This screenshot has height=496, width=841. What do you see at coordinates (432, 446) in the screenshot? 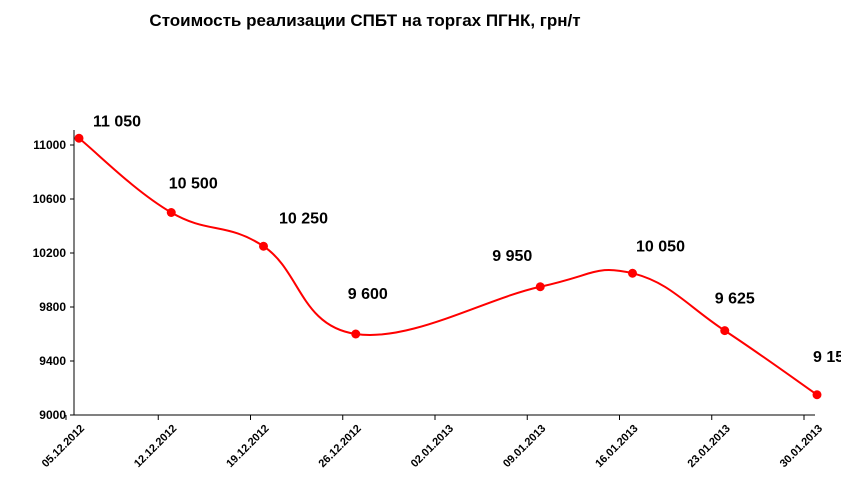
I see `x-tick-label: 02.01.2013` at bounding box center [432, 446].